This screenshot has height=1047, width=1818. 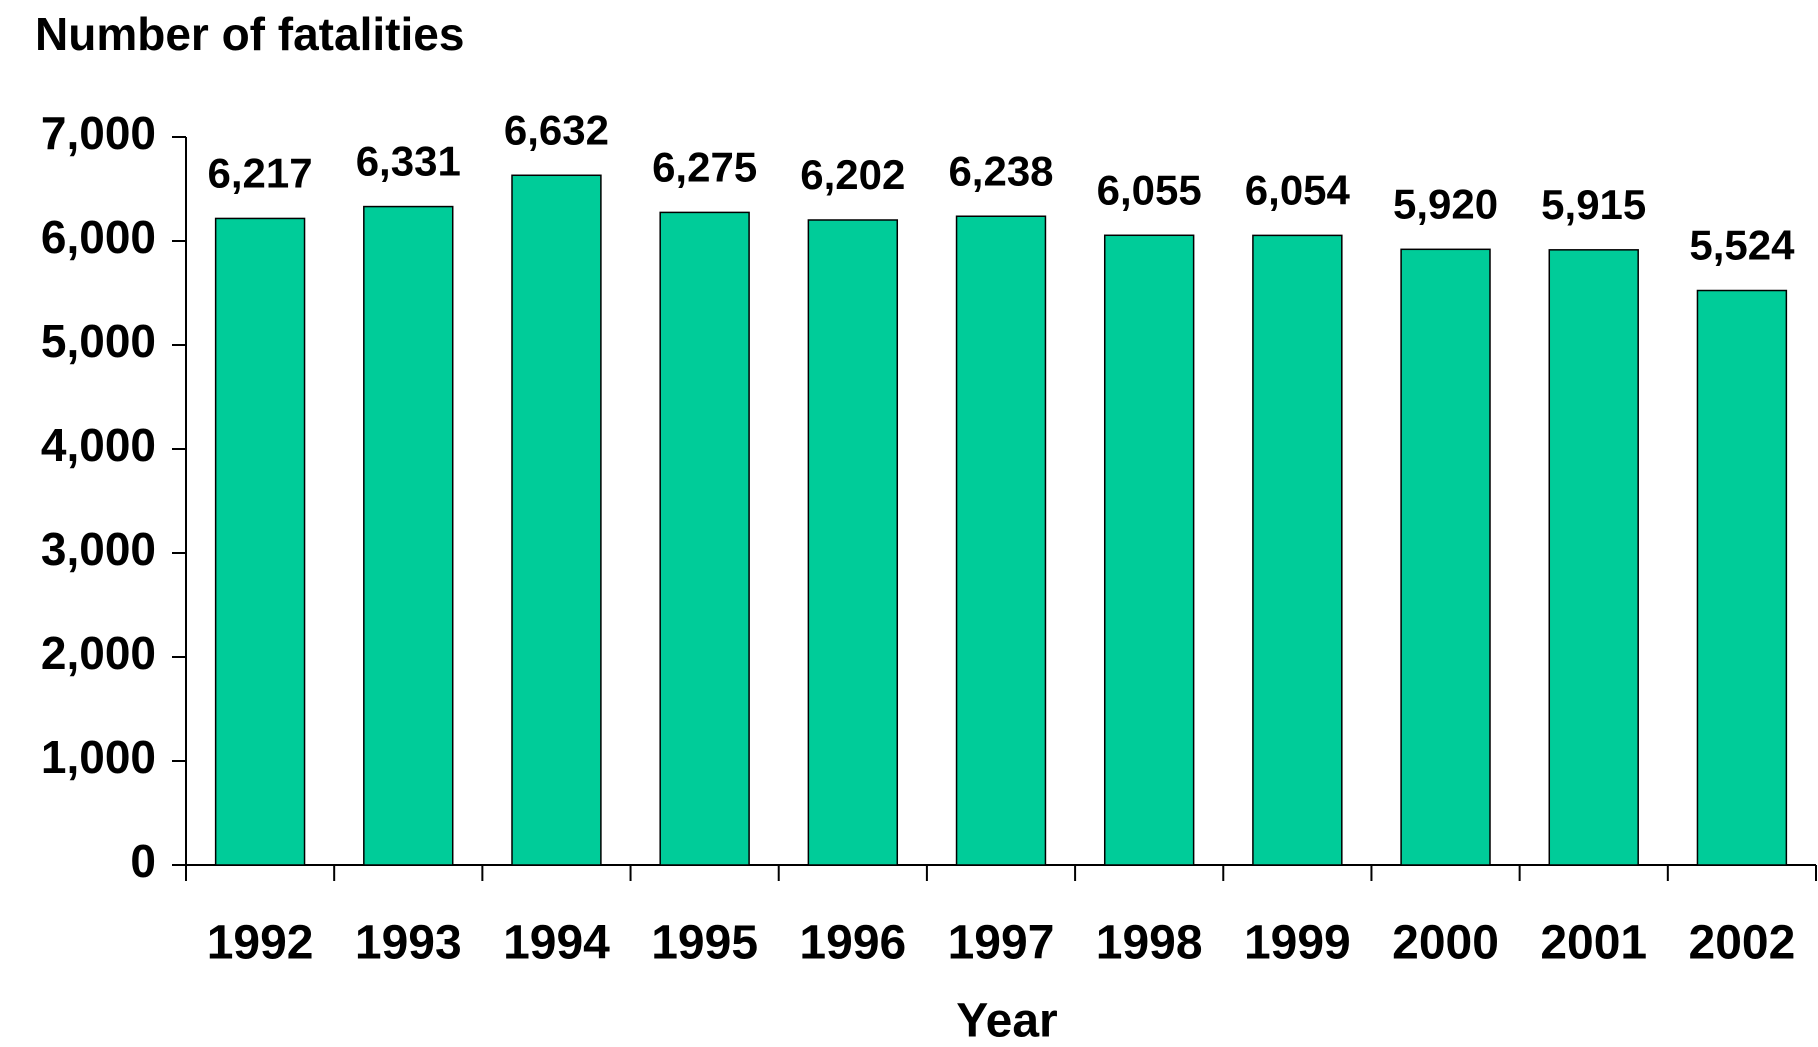 I want to click on x-tick-label: 1992, so click(x=260, y=943).